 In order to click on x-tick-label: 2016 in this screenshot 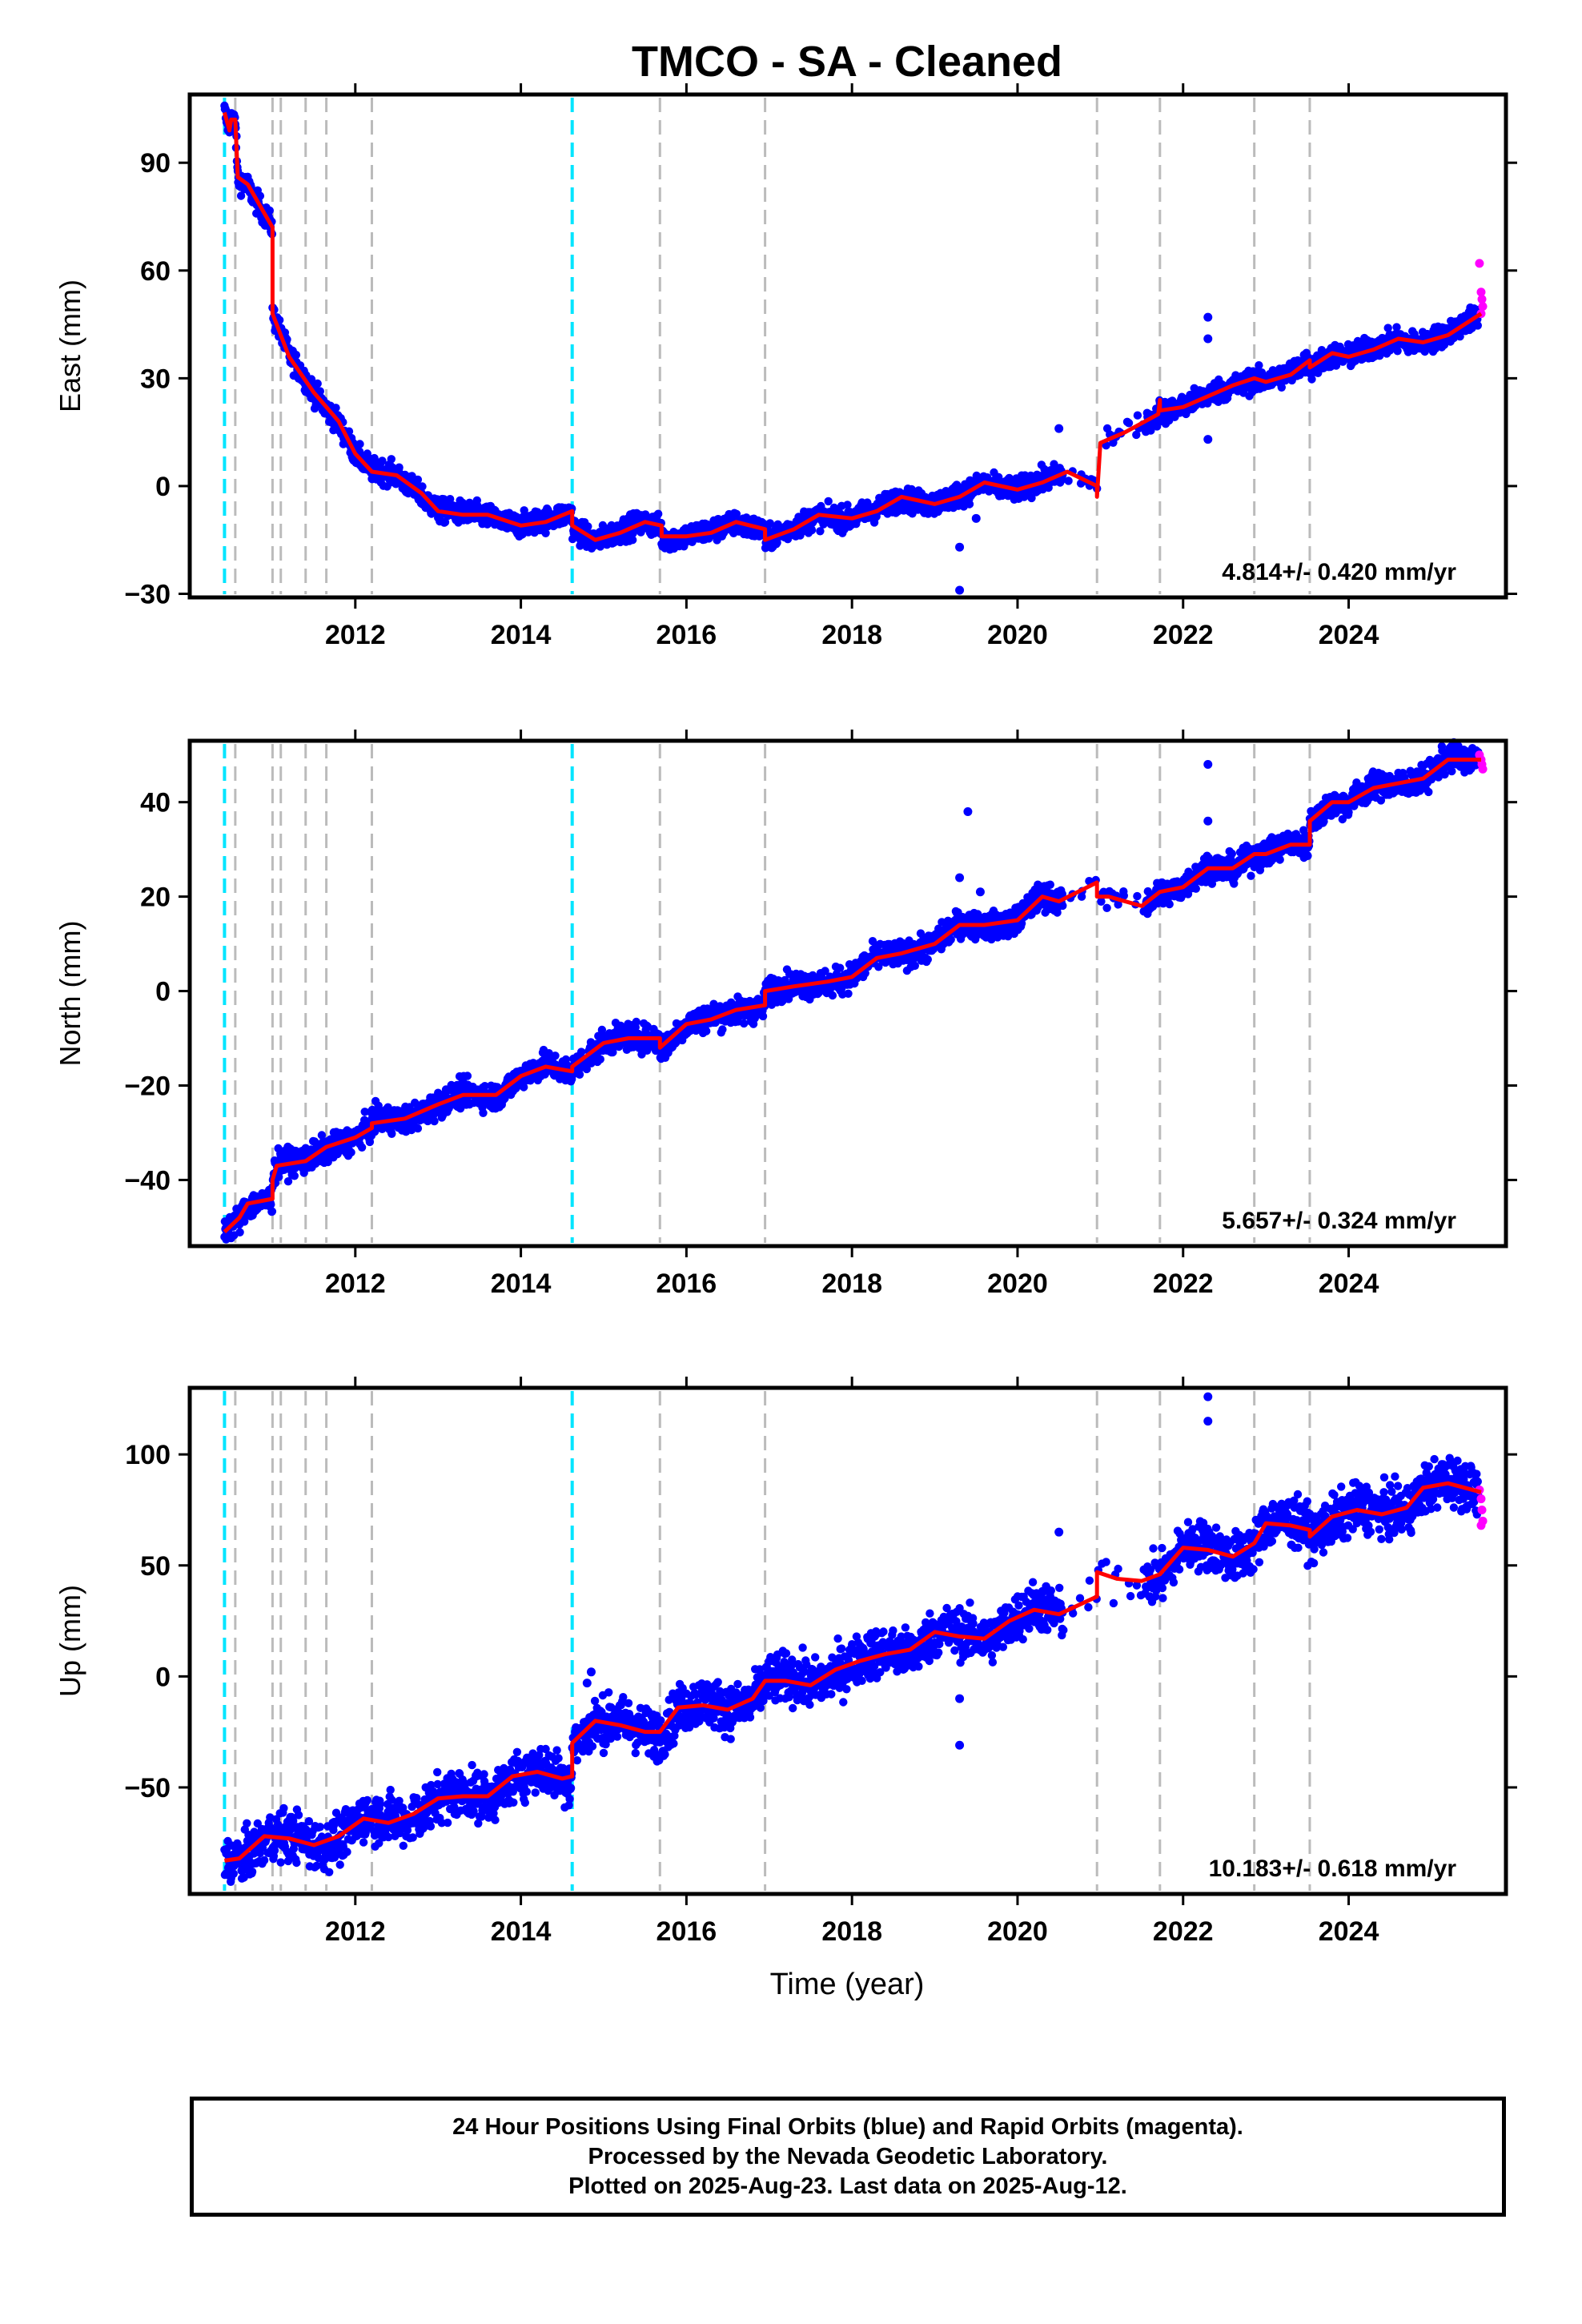, I will do `click(686, 635)`.